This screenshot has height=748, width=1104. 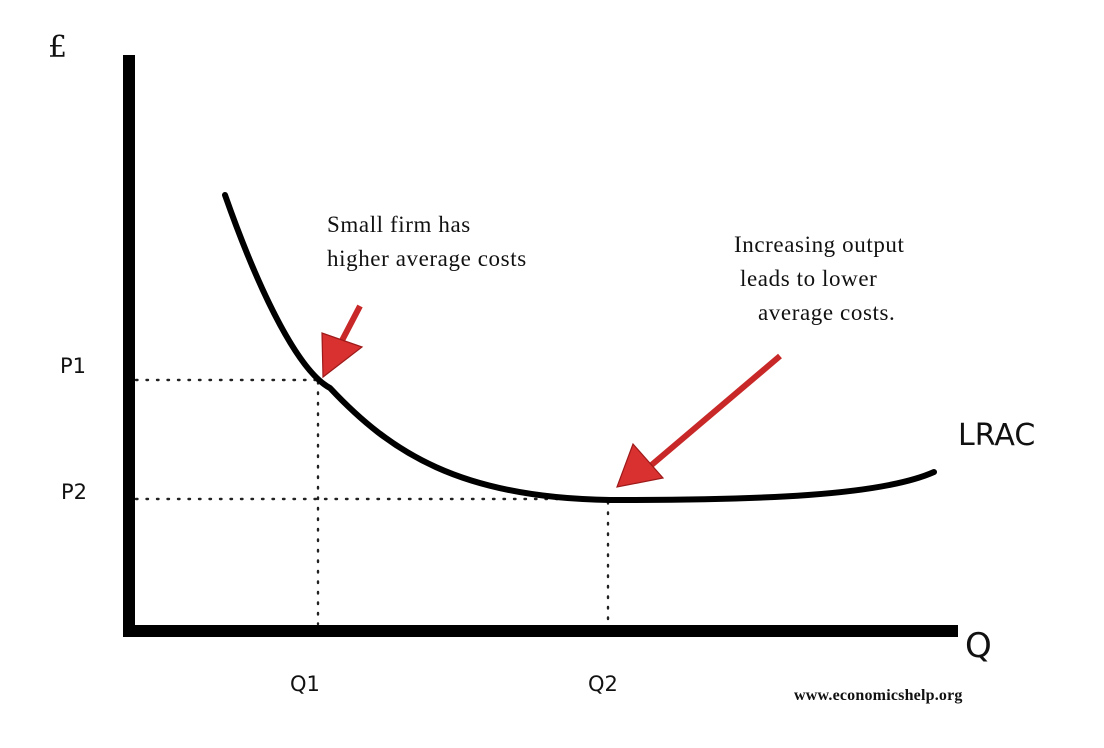 I want to click on annotation-increasing-output-line3: average costs., so click(x=827, y=312).